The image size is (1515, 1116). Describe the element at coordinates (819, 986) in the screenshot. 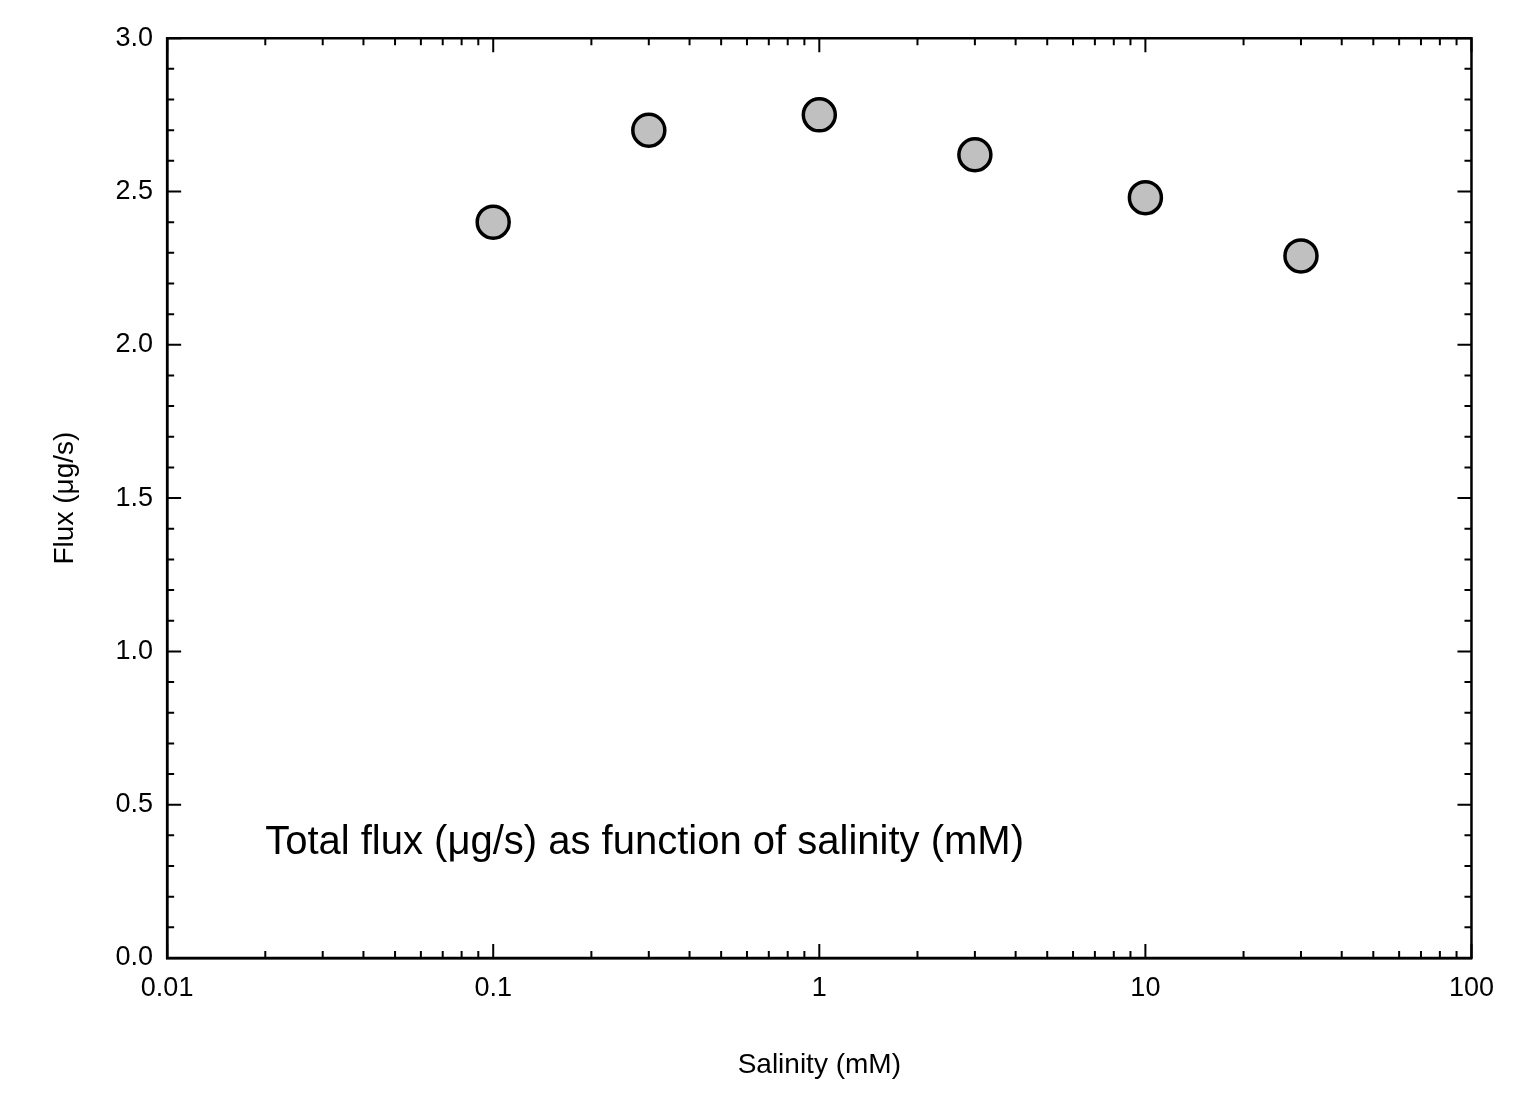

I see `x-tick-label: 1` at that location.